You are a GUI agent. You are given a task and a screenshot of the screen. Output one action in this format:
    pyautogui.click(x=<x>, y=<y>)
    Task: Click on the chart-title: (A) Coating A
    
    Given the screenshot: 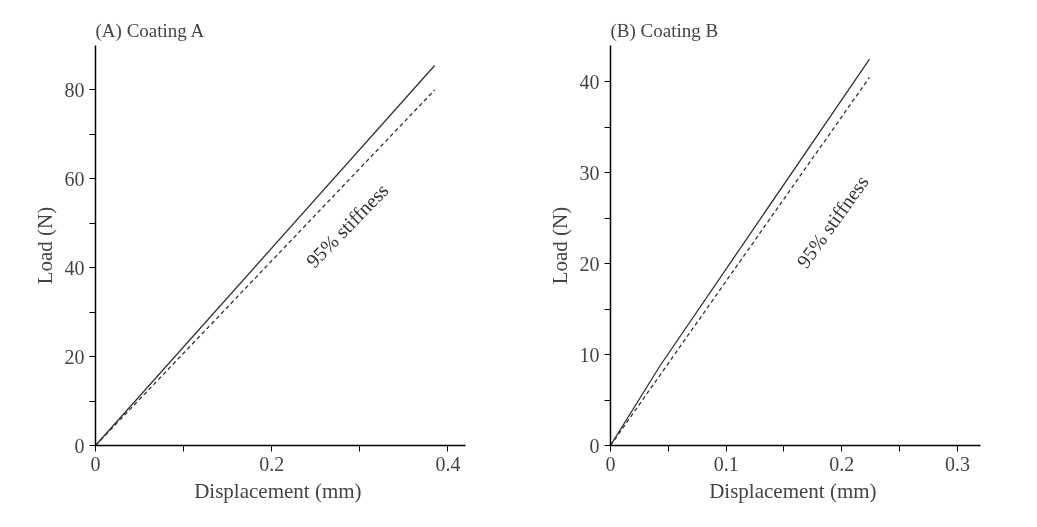 What is the action you would take?
    pyautogui.click(x=150, y=30)
    